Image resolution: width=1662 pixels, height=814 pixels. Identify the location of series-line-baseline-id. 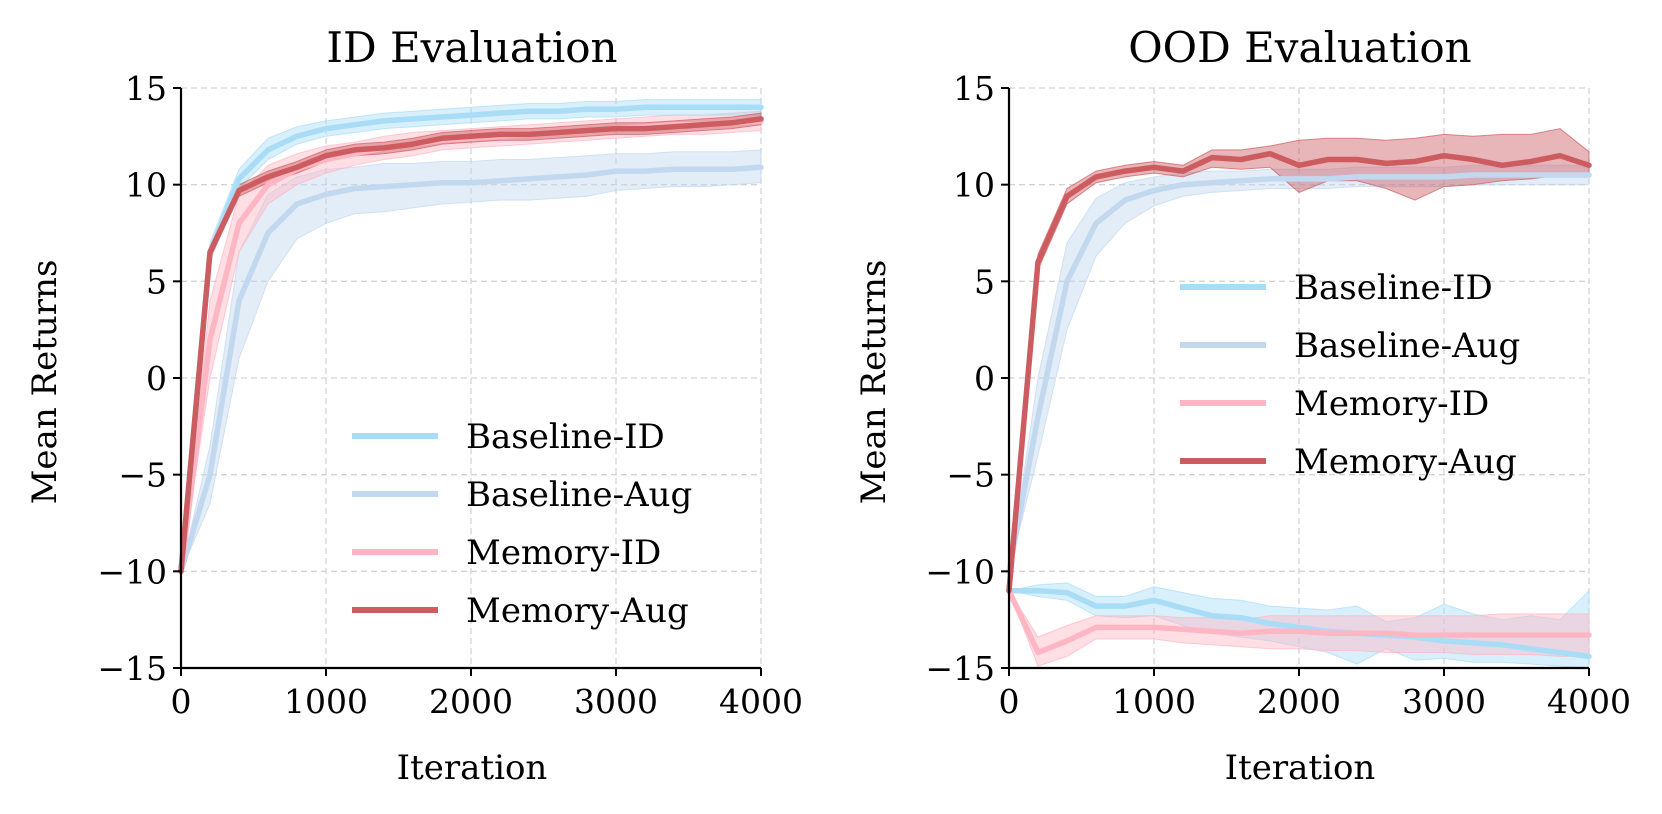
(1299, 623).